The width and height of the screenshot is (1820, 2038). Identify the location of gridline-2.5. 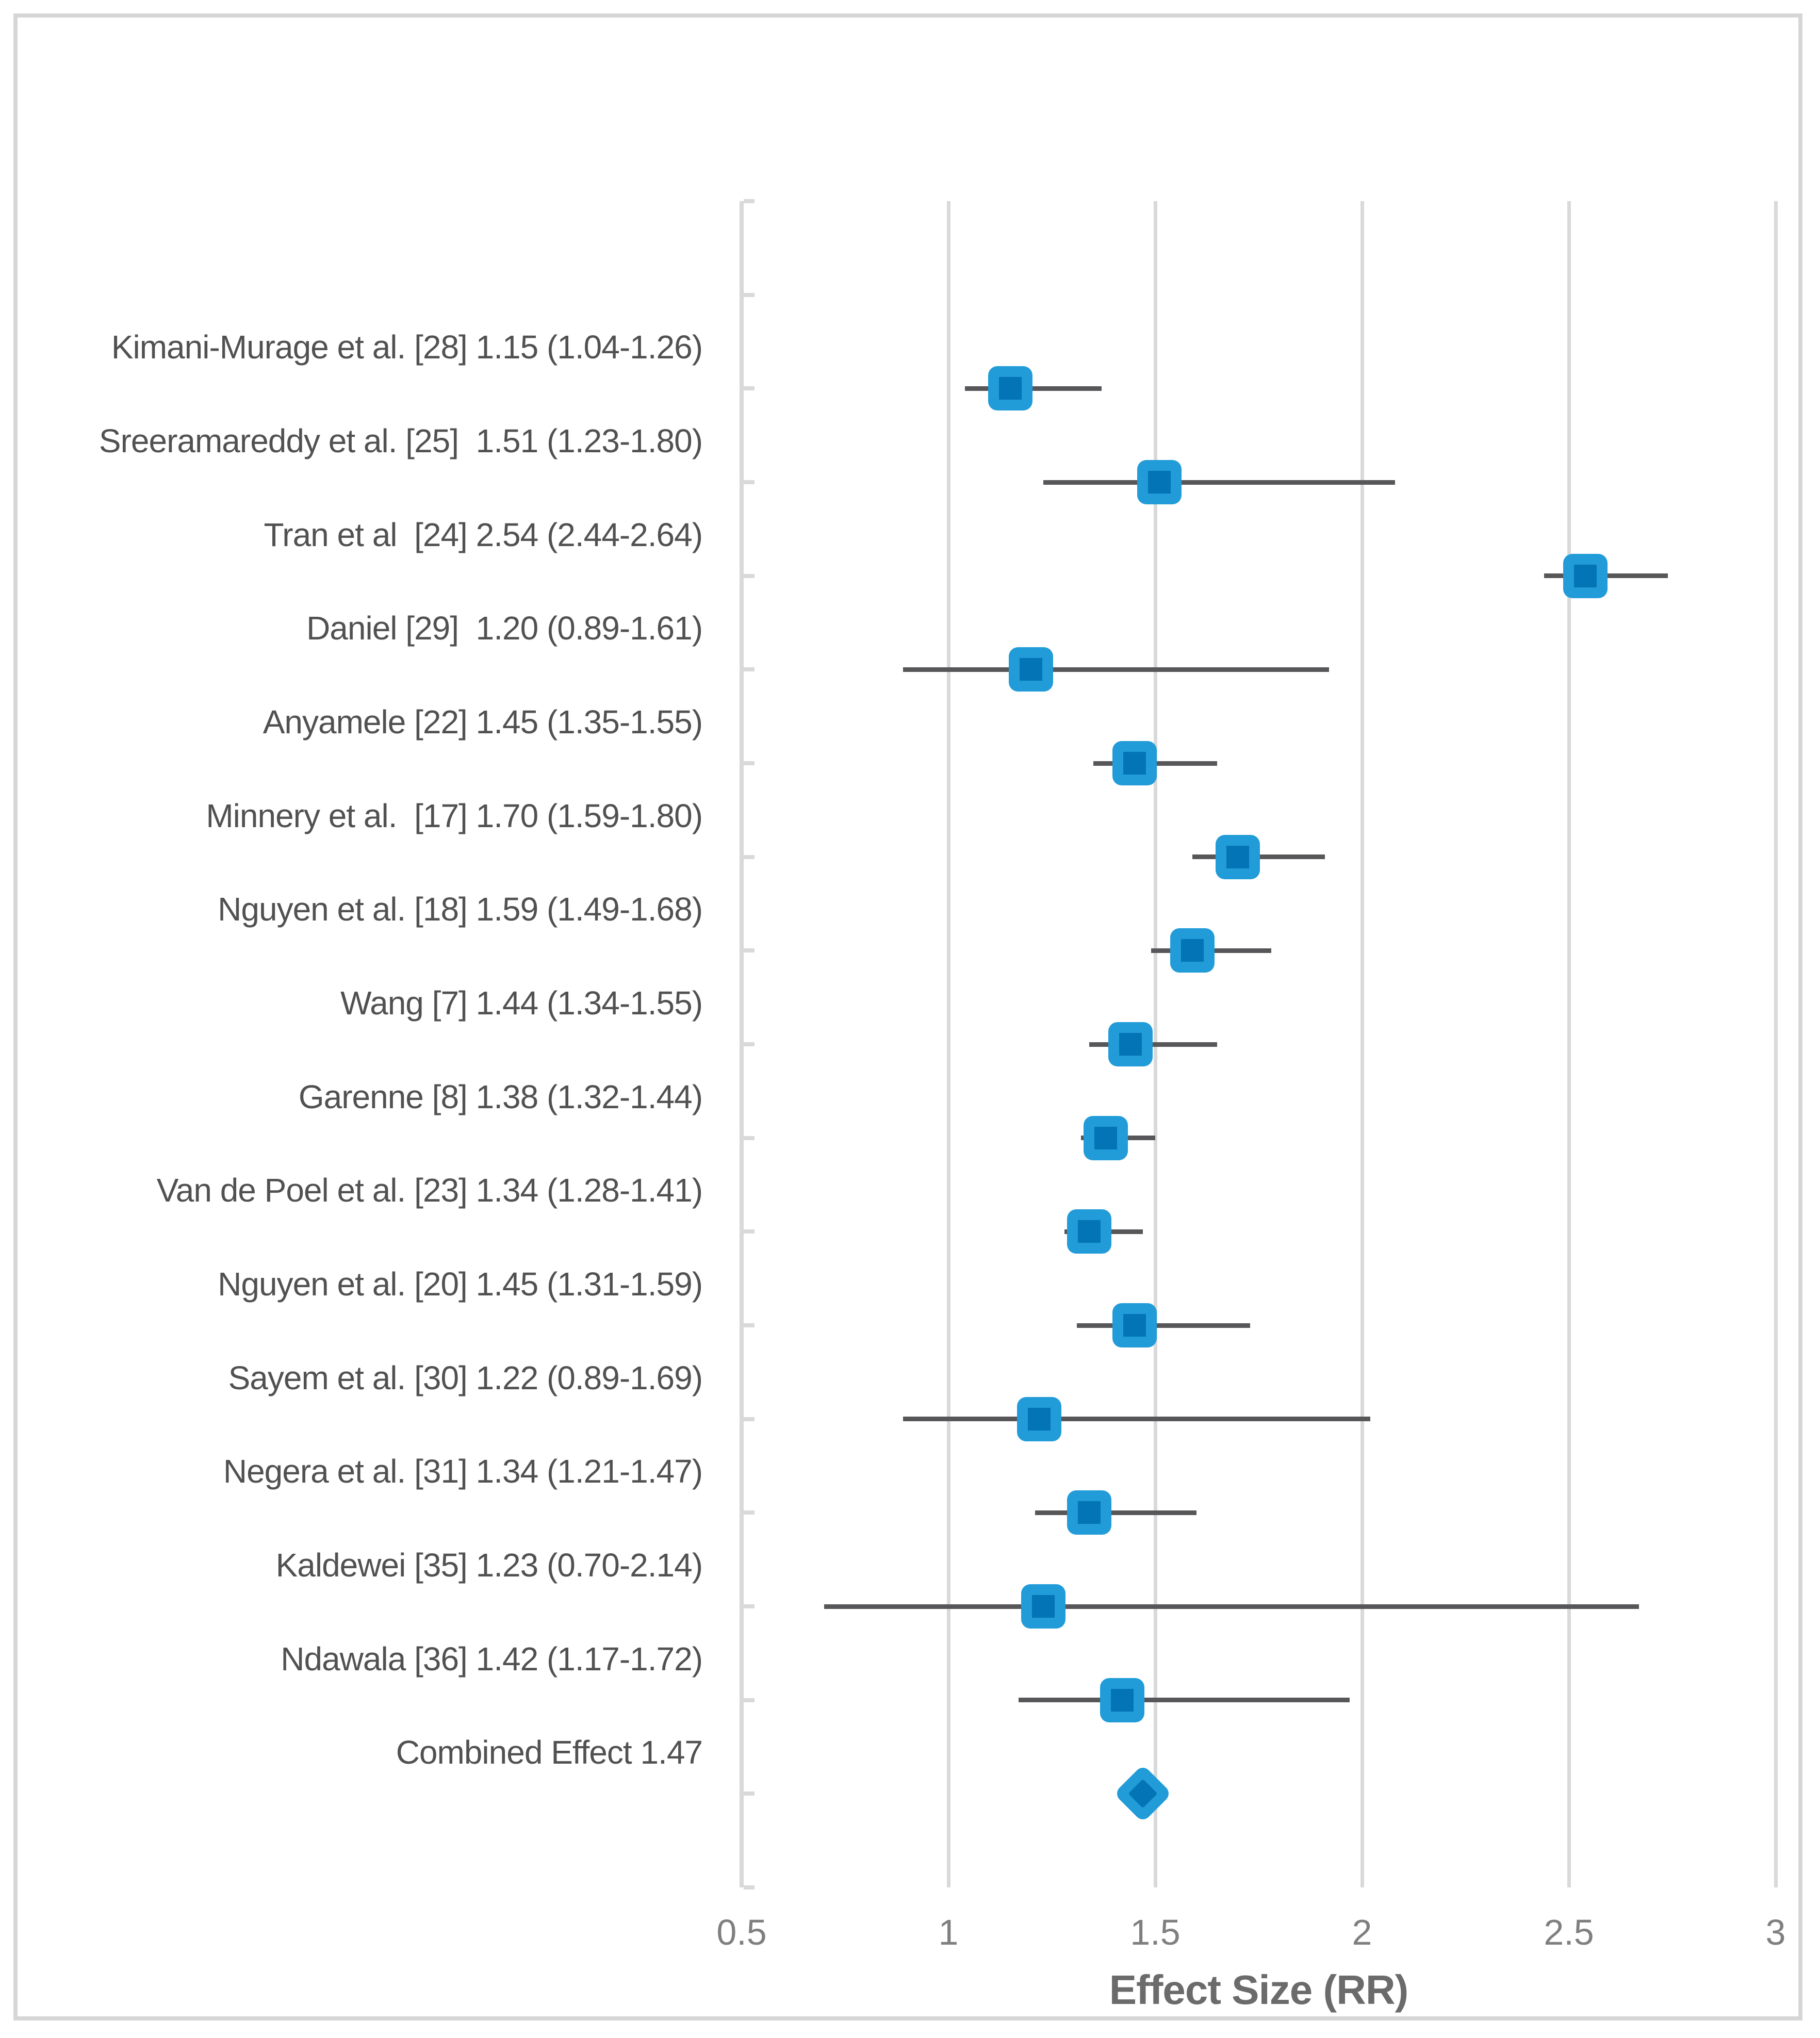
(1569, 1044).